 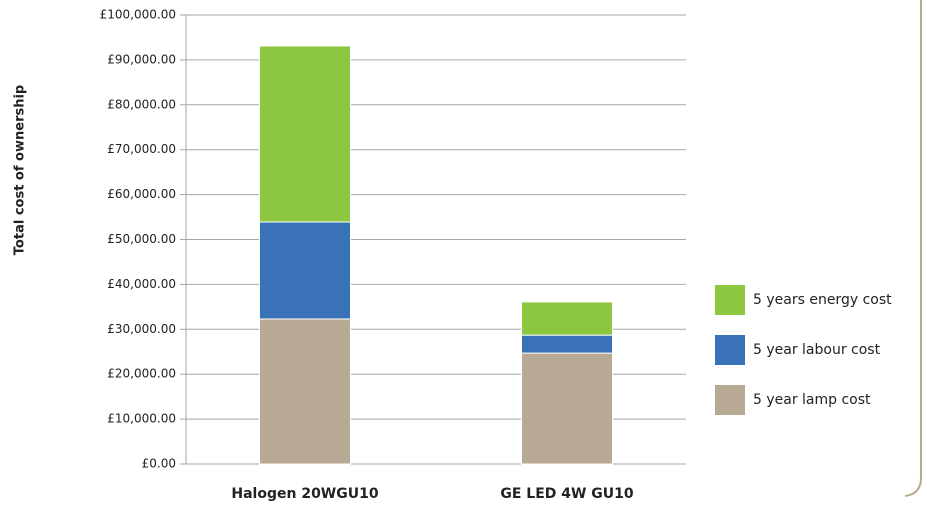 I want to click on y-tick-label: £100,000.00, so click(x=138, y=15).